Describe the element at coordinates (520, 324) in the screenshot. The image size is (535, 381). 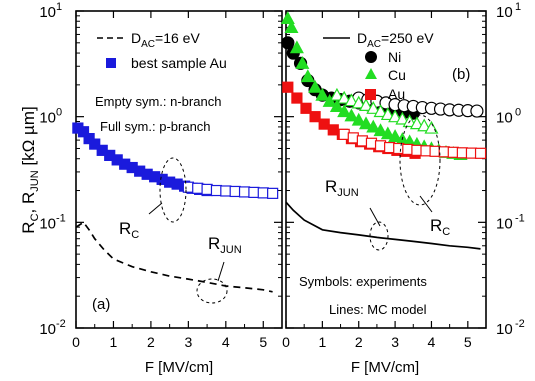
I see `y-tick-exp-b-0: -2` at that location.